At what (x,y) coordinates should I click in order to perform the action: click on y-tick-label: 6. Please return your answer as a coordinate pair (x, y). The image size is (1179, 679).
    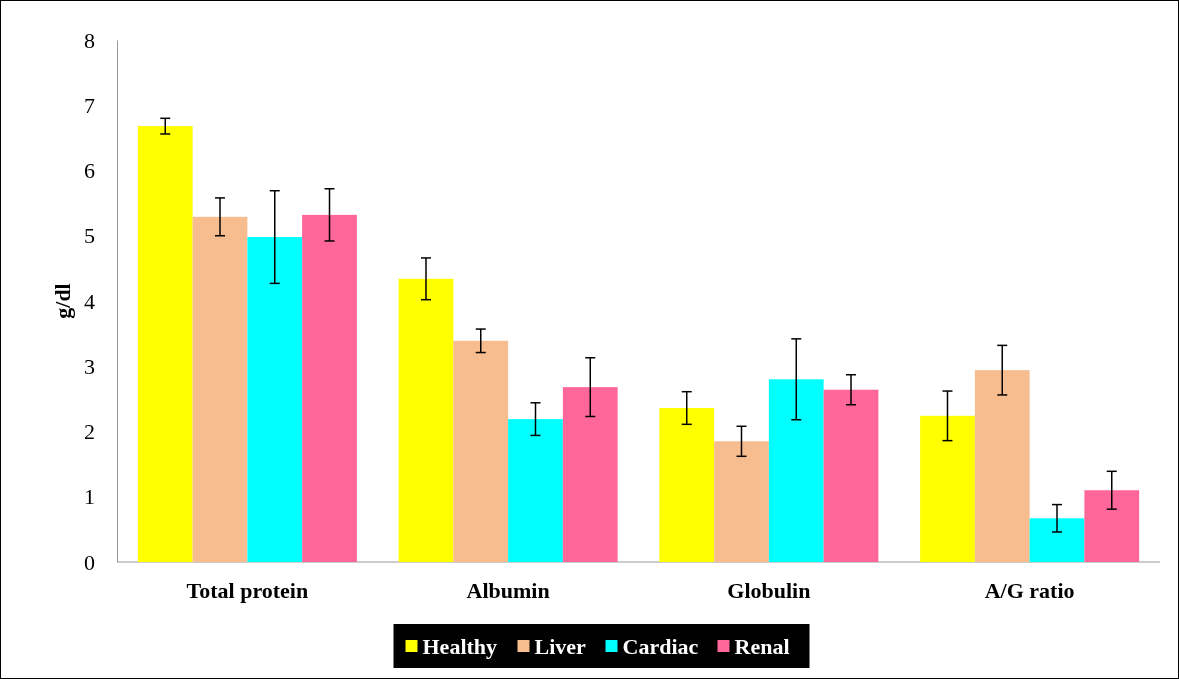
    Looking at the image, I should click on (89, 171).